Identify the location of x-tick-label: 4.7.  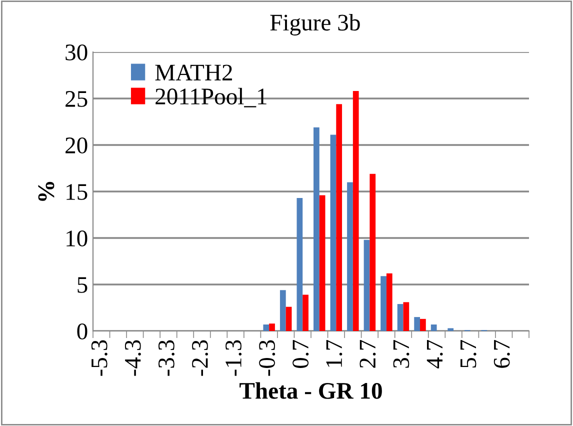
(434, 354).